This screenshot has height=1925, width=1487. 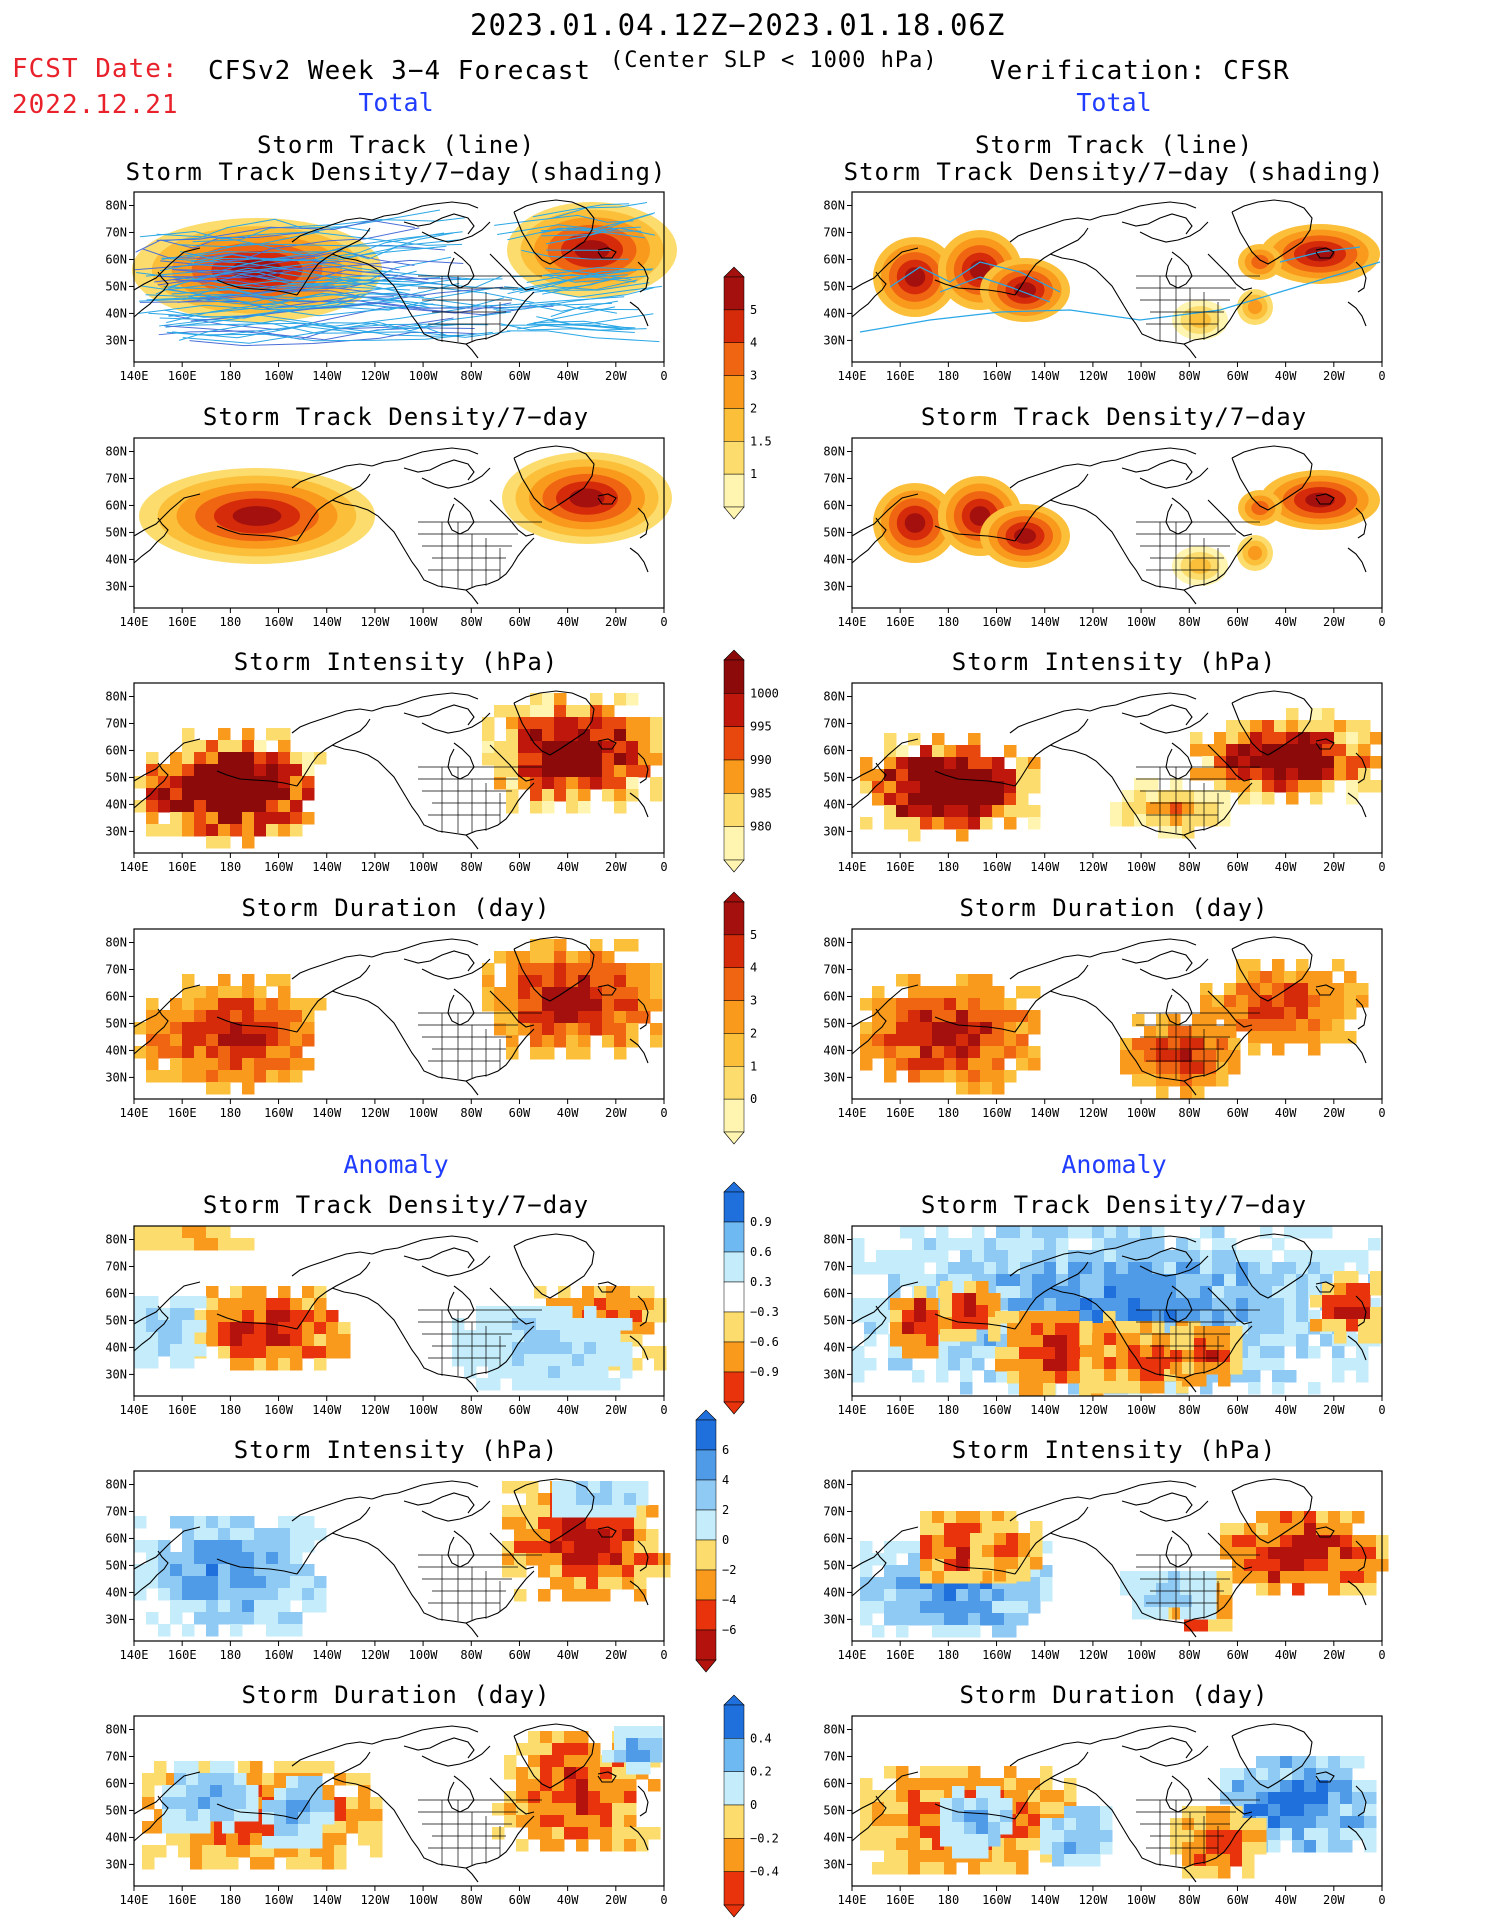 I want to click on lat-label: 60N, so click(x=834, y=996).